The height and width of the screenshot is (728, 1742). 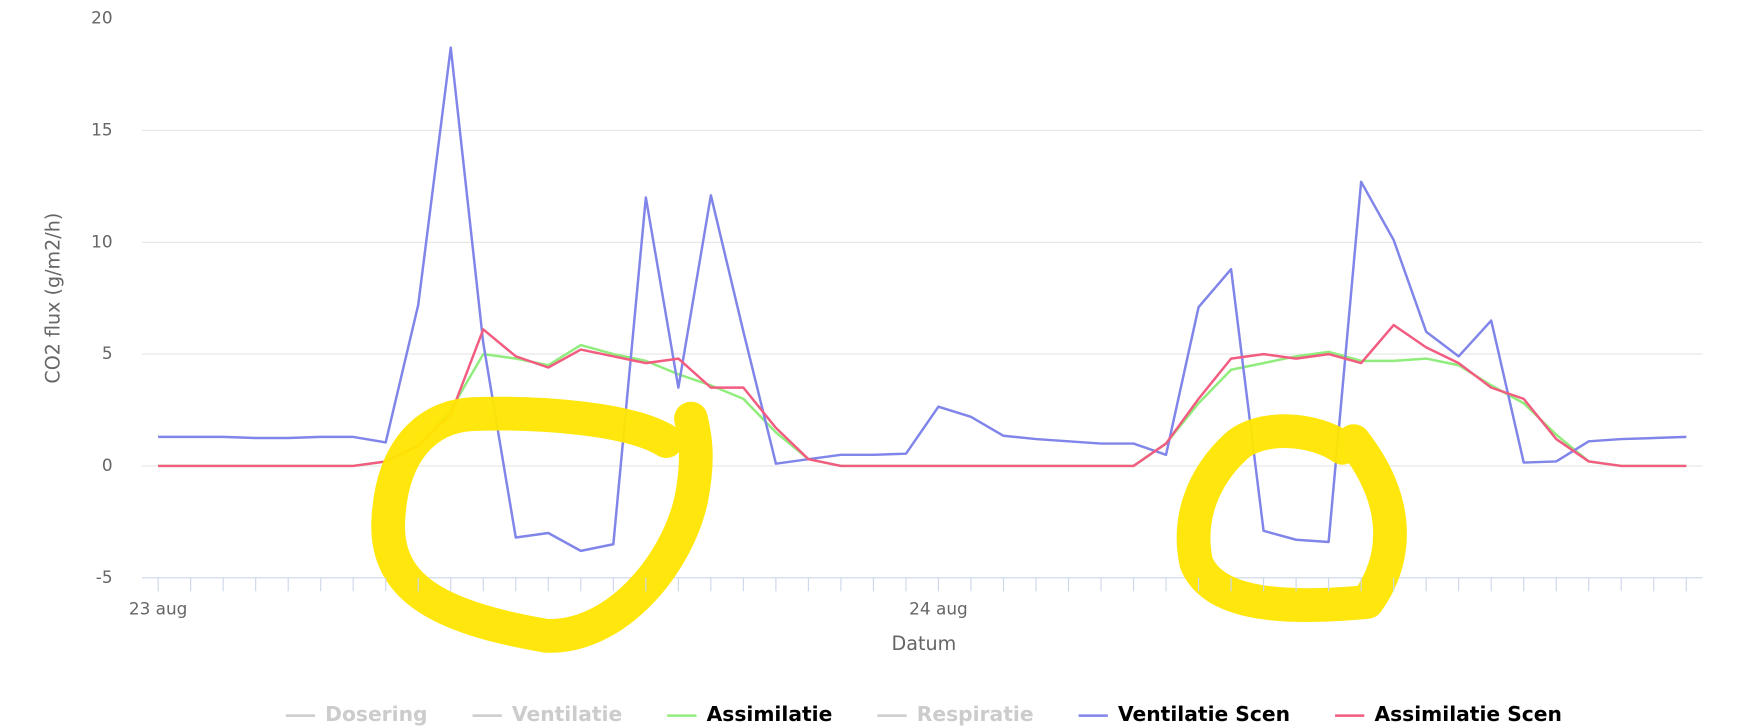 I want to click on legend-item: Dosering, so click(x=356, y=714).